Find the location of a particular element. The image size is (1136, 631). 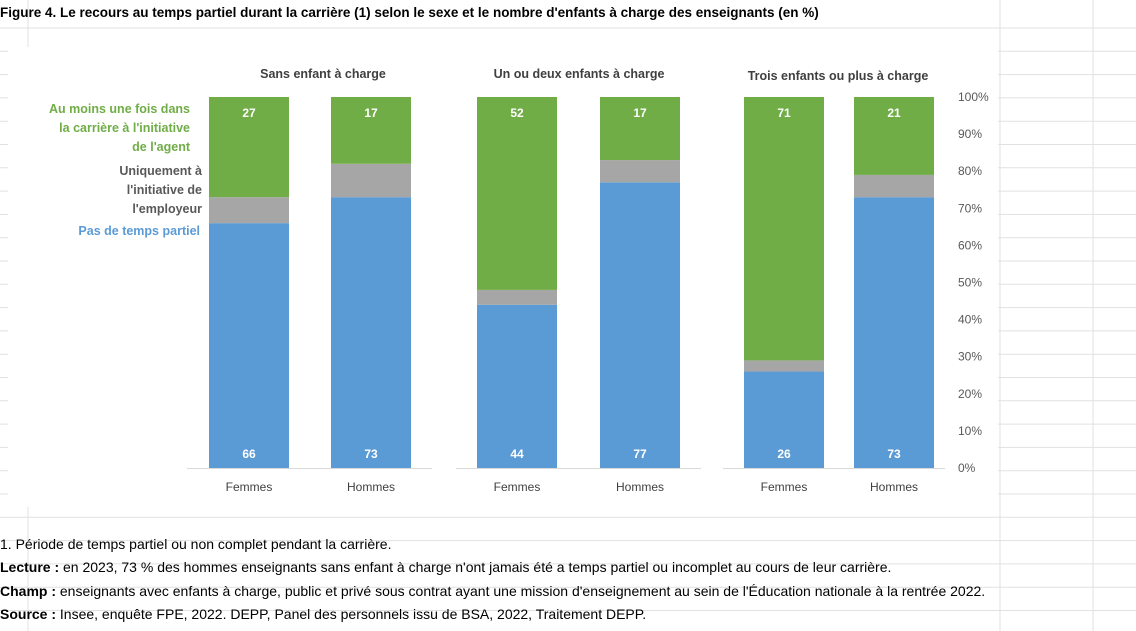

data-label: 66 is located at coordinates (249, 454).